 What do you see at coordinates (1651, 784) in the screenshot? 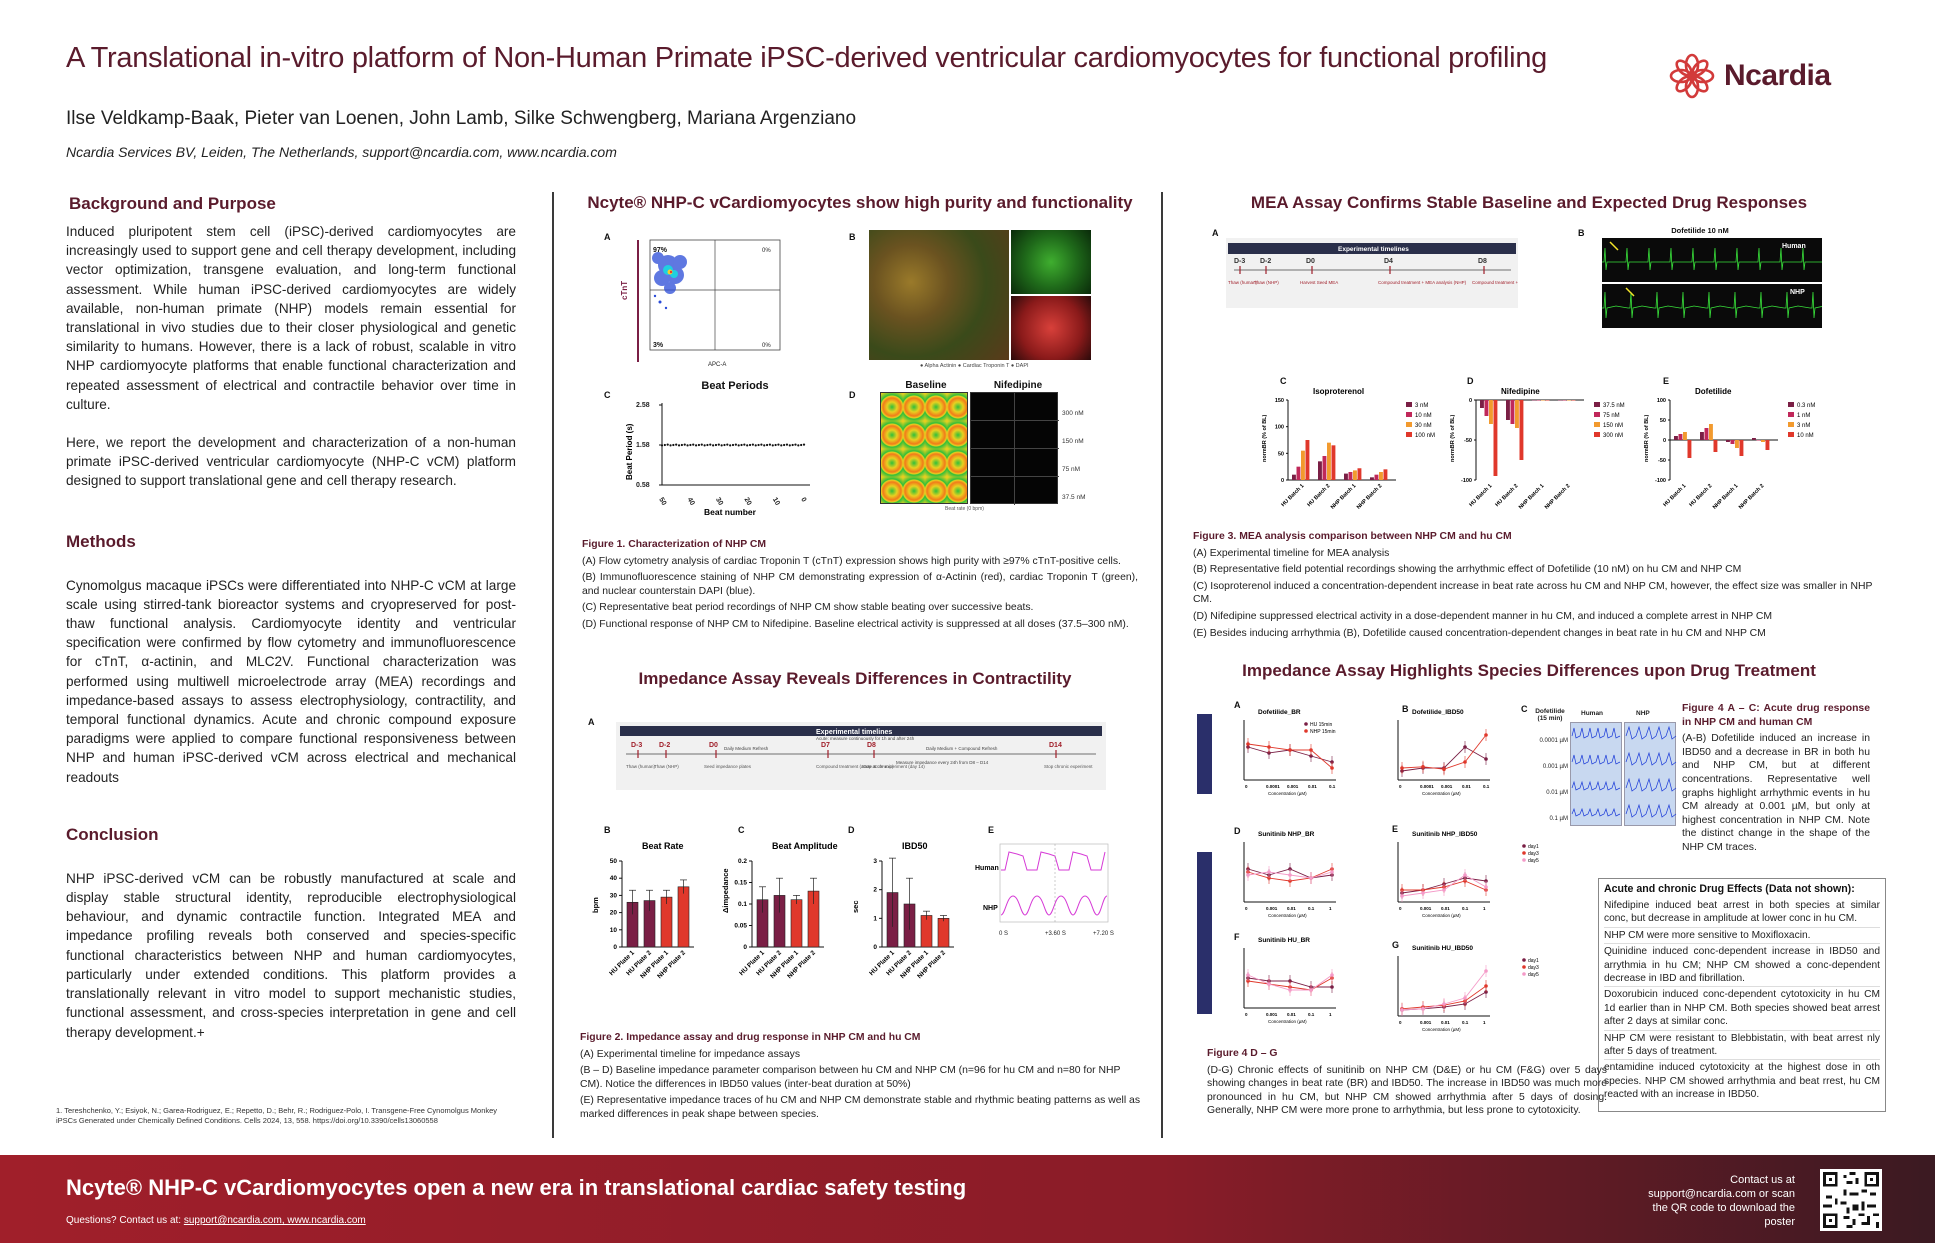
I see `nhp-well-trace` at bounding box center [1651, 784].